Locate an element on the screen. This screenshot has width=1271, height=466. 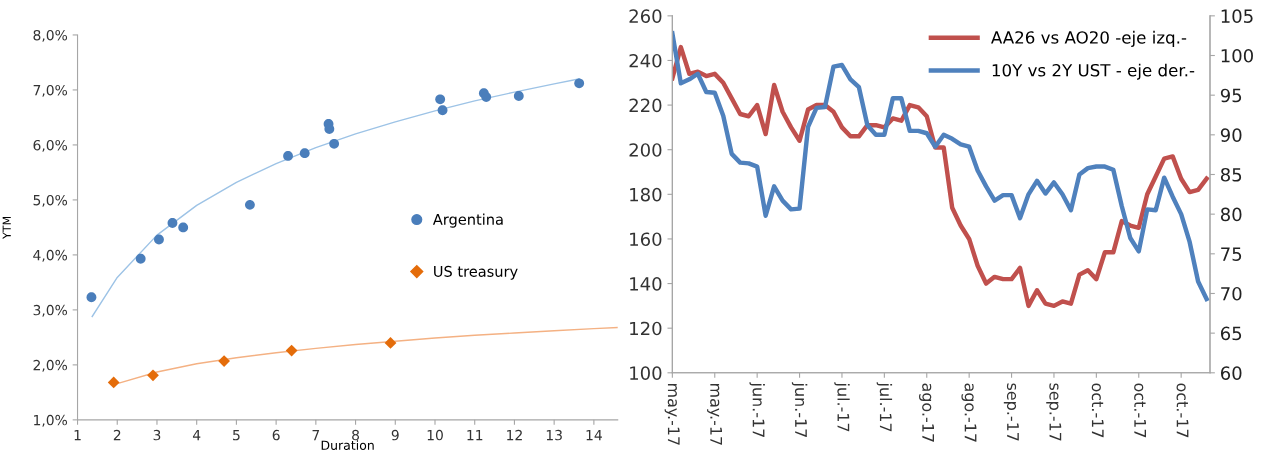
x-tick-label: 6 is located at coordinates (276, 435).